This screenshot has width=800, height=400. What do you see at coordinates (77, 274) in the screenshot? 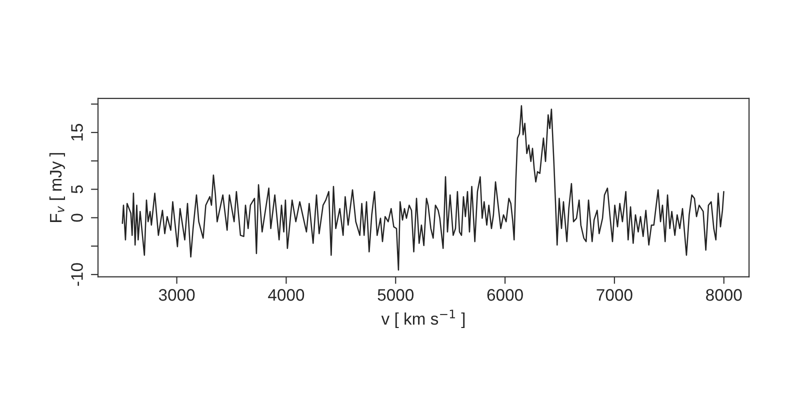
I see `y-tick-label: -10` at bounding box center [77, 274].